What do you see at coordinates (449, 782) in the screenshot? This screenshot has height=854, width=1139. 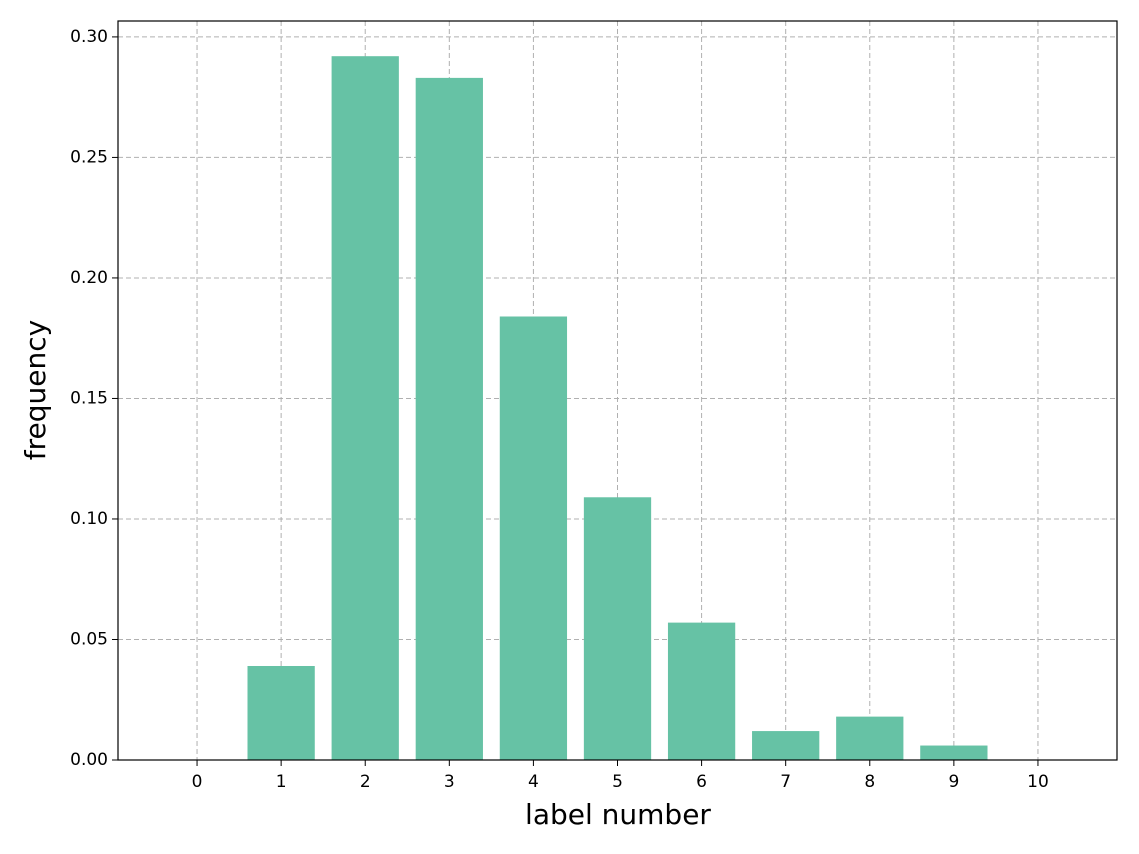 I see `x-tick-label: 3` at bounding box center [449, 782].